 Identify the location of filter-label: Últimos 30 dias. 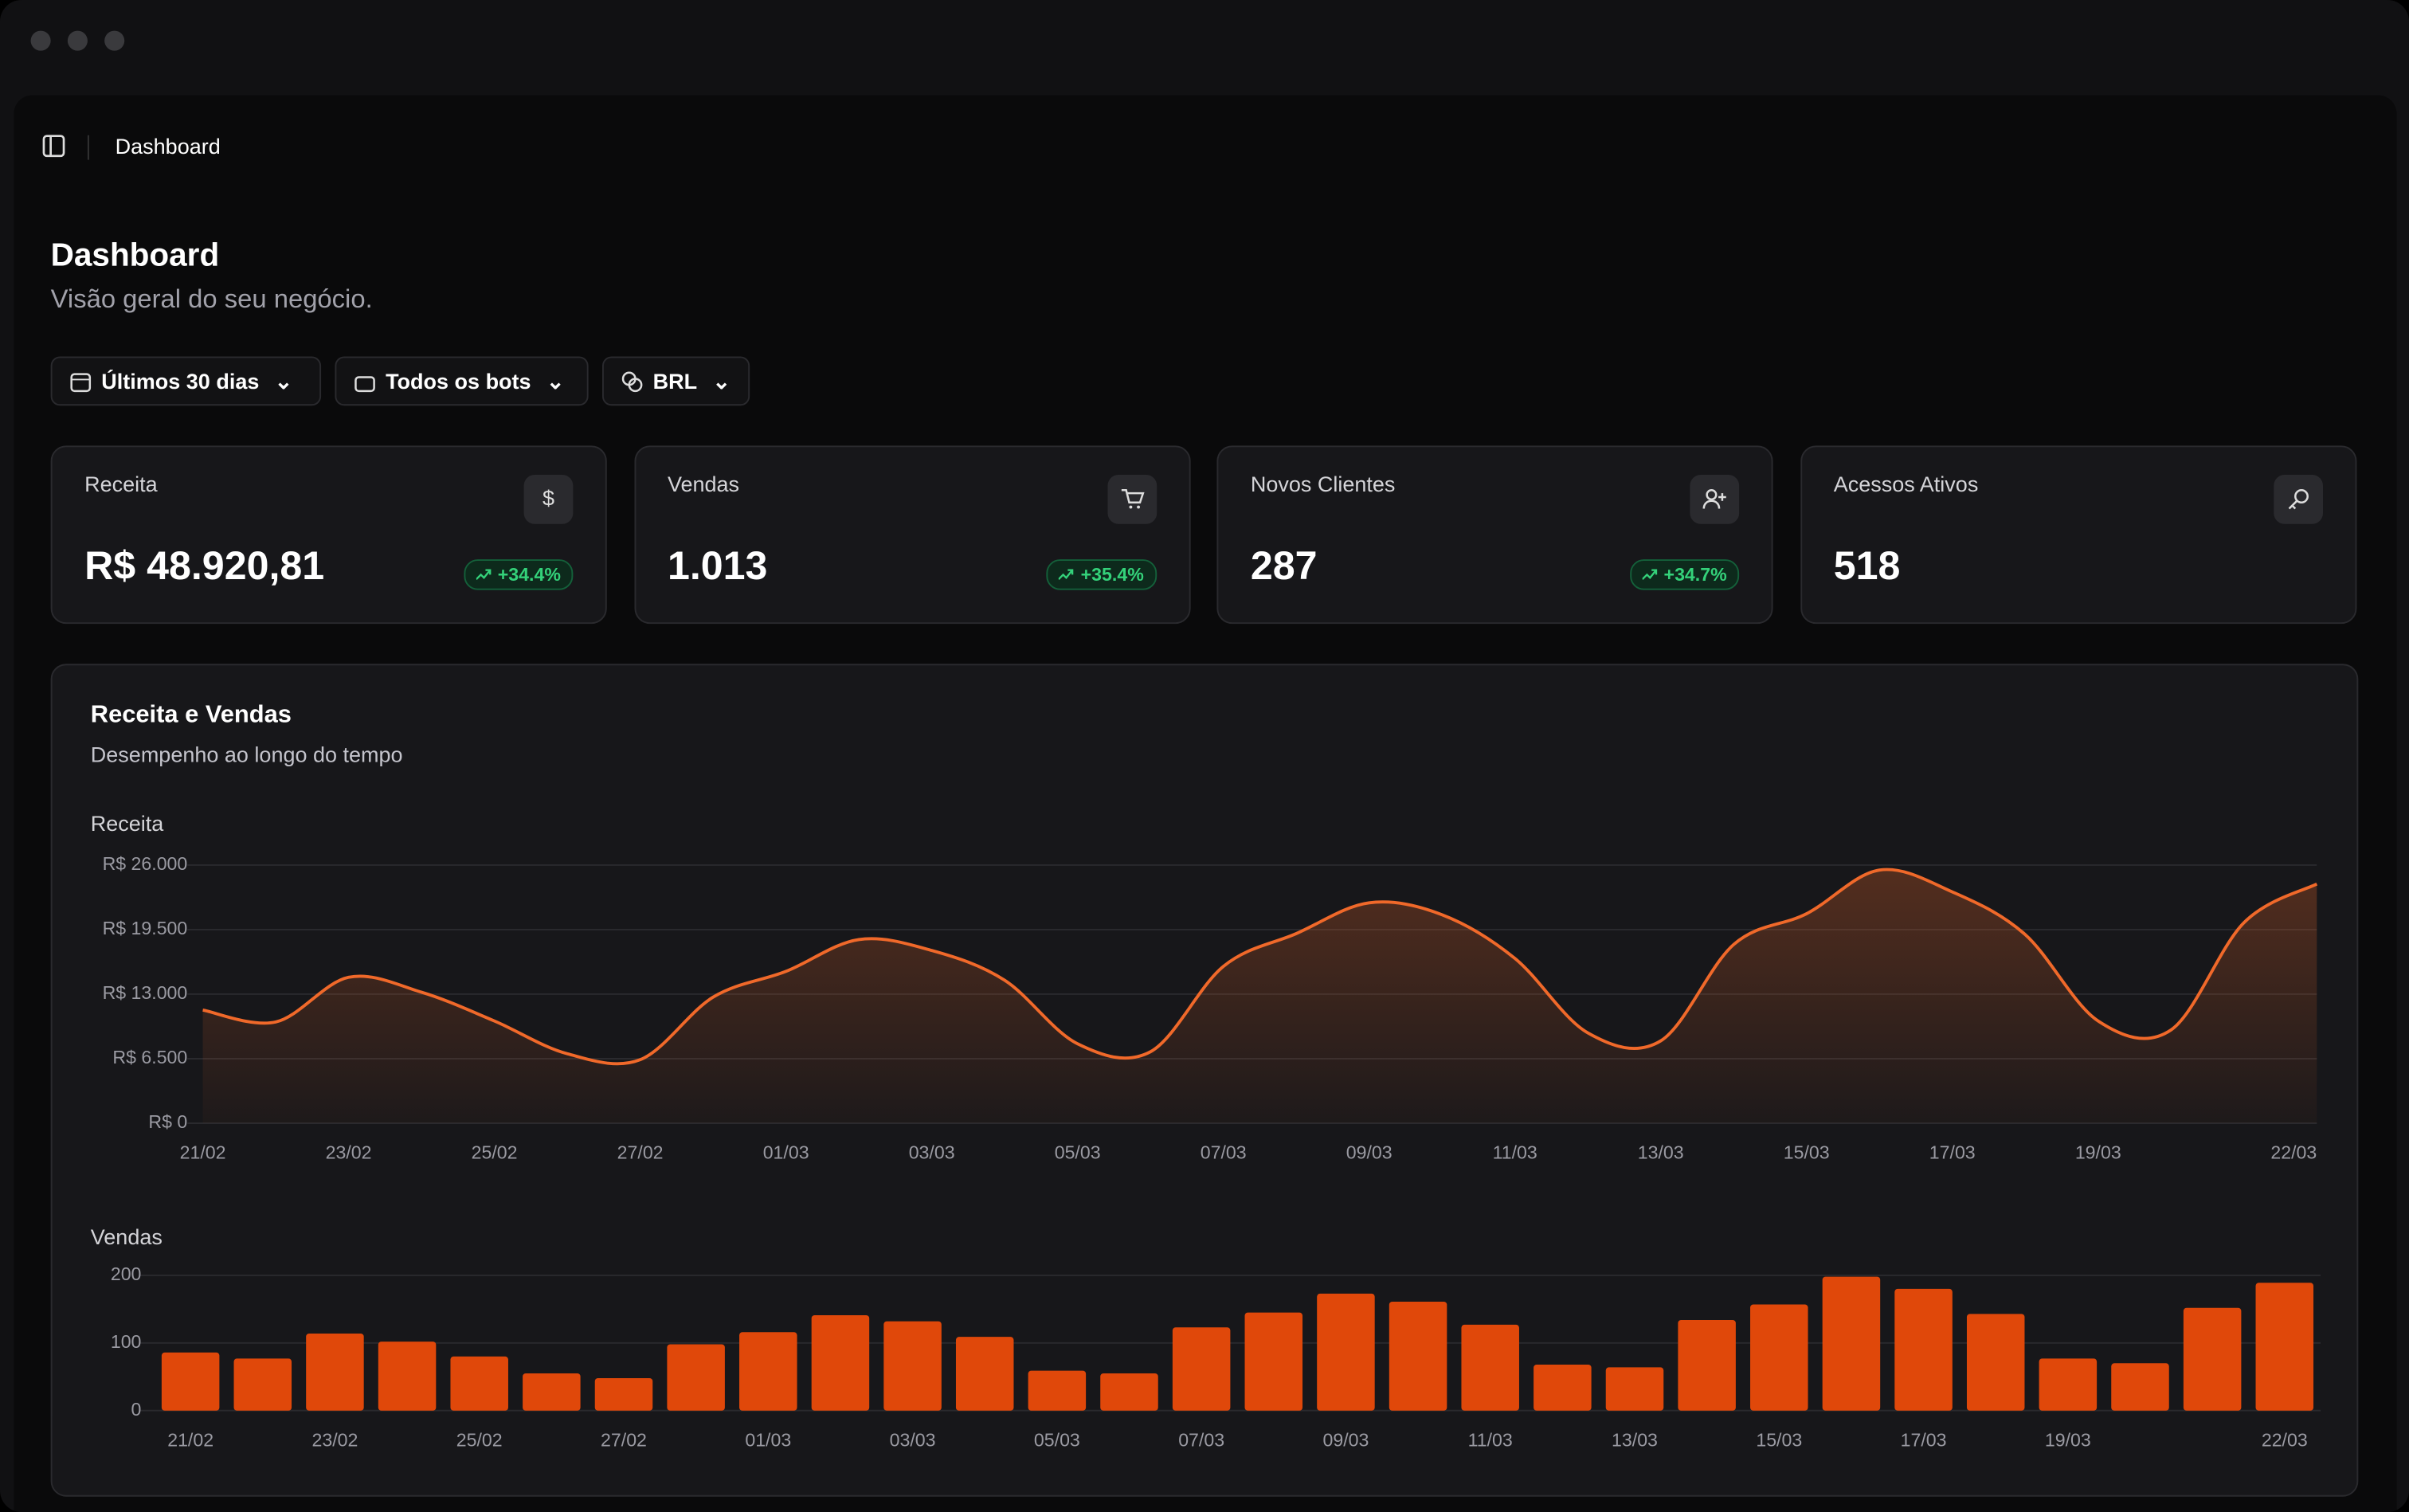
(180, 381).